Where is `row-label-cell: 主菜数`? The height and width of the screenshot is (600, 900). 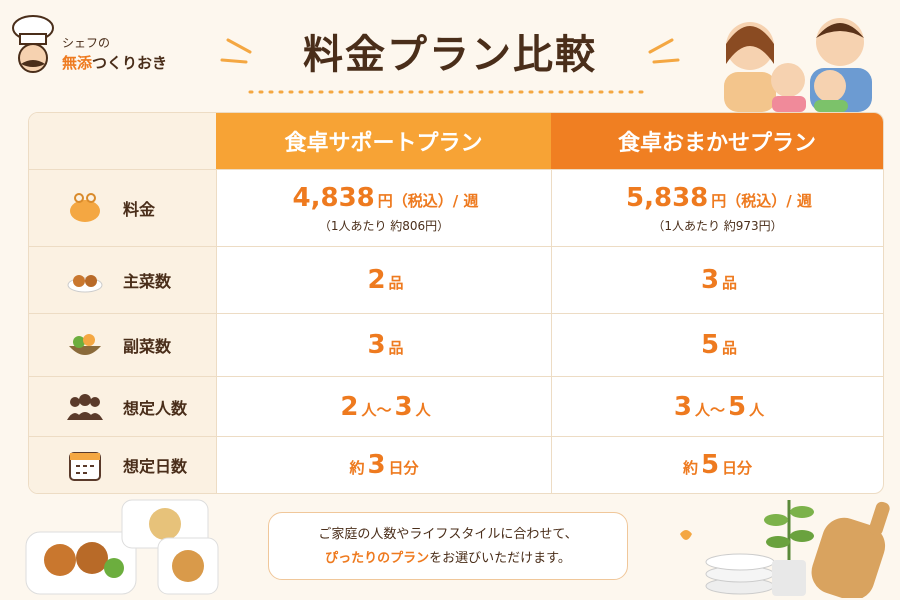
row-label-cell: 主菜数 is located at coordinates (122, 279).